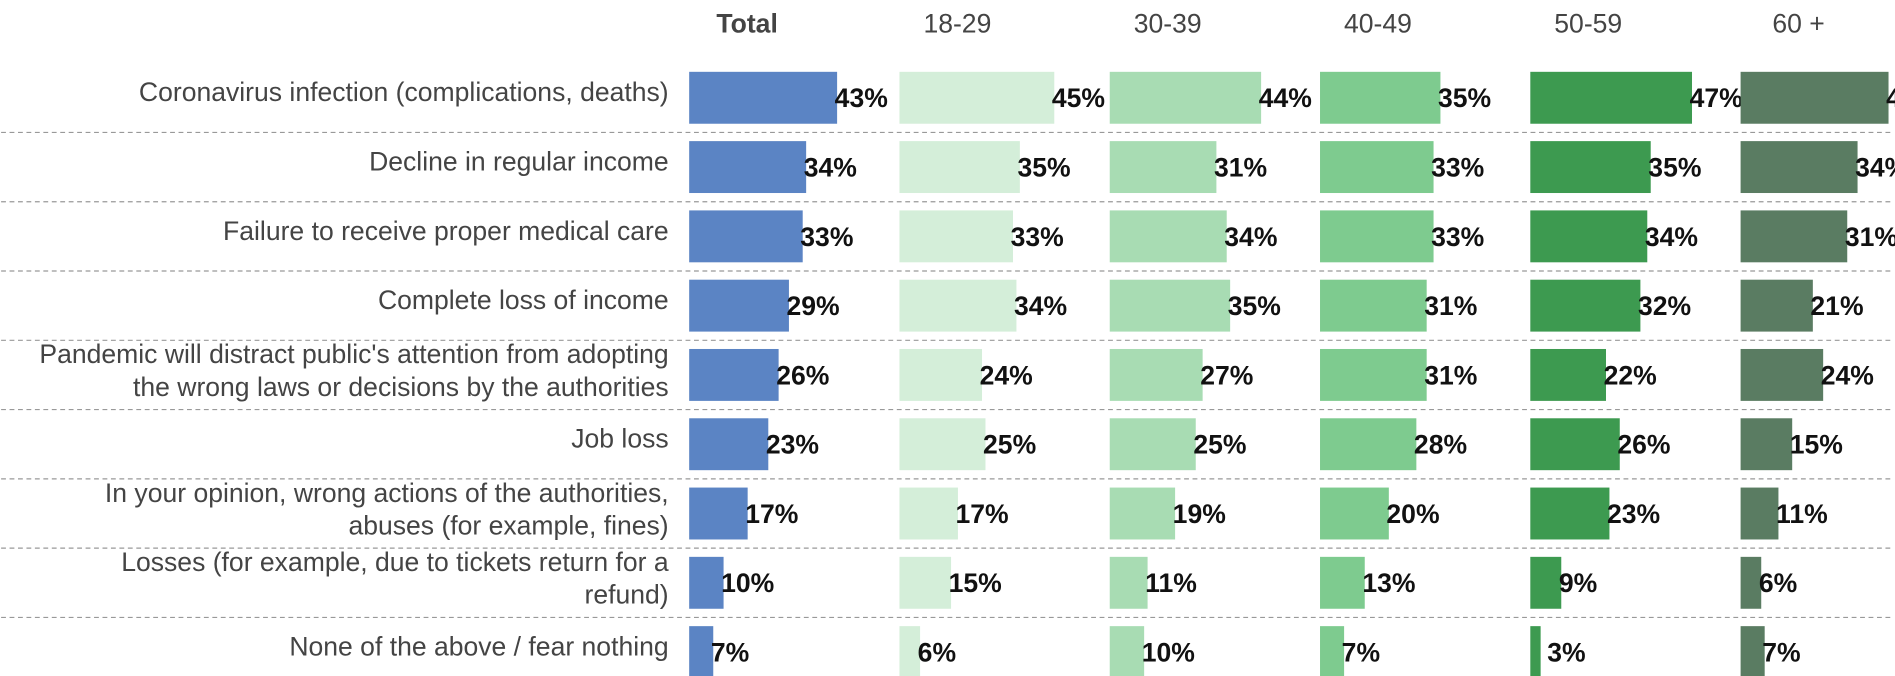  What do you see at coordinates (1388, 583) in the screenshot?
I see `value-label: 13%` at bounding box center [1388, 583].